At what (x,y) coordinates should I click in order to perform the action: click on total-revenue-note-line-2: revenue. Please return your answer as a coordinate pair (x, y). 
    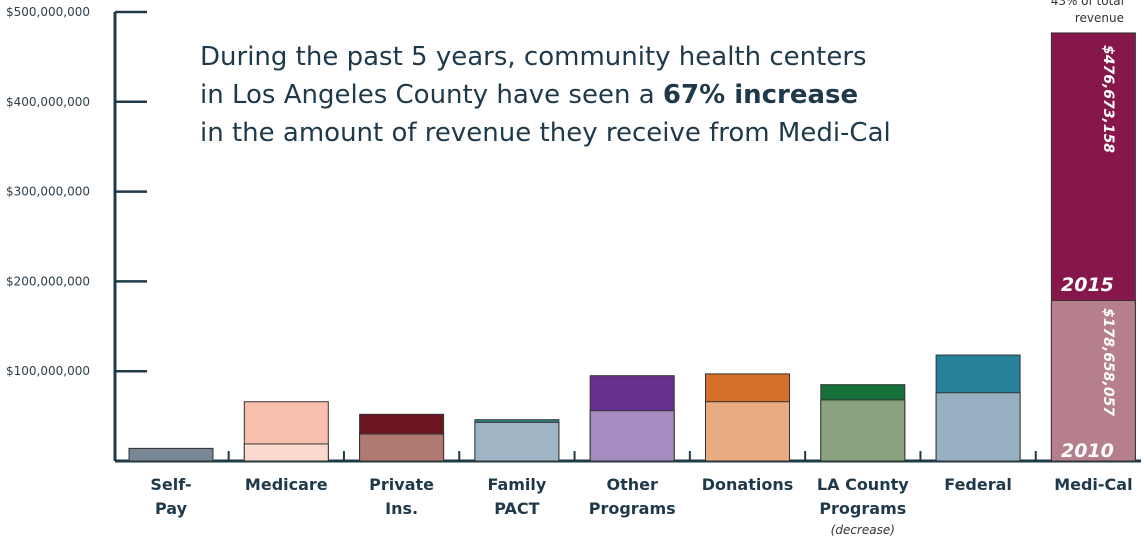
    Looking at the image, I should click on (1099, 18).